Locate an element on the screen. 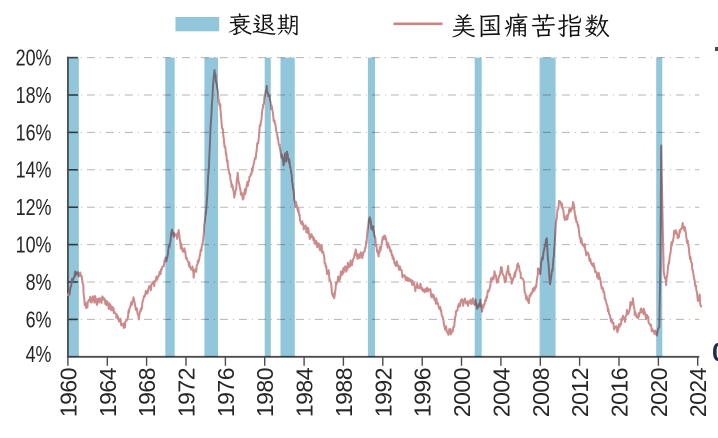  svg-text: 16% is located at coordinates (34, 133).